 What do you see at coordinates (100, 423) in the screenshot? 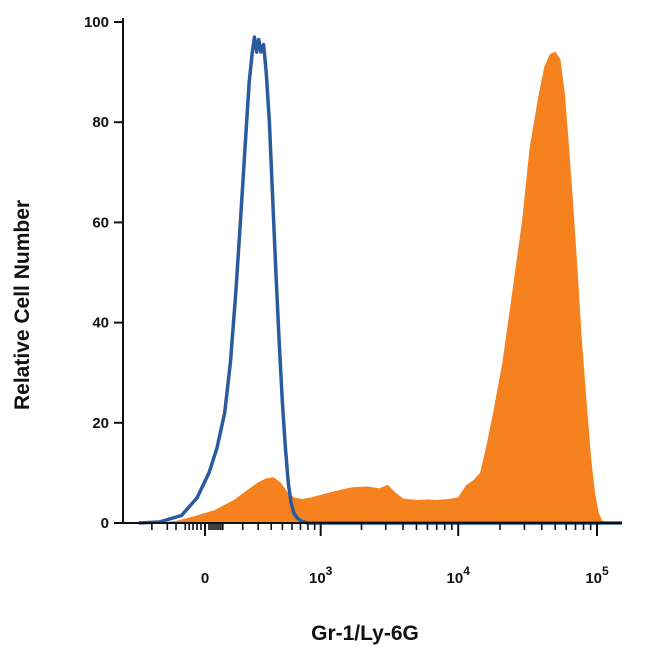
I see `y-tick-label: 20` at bounding box center [100, 423].